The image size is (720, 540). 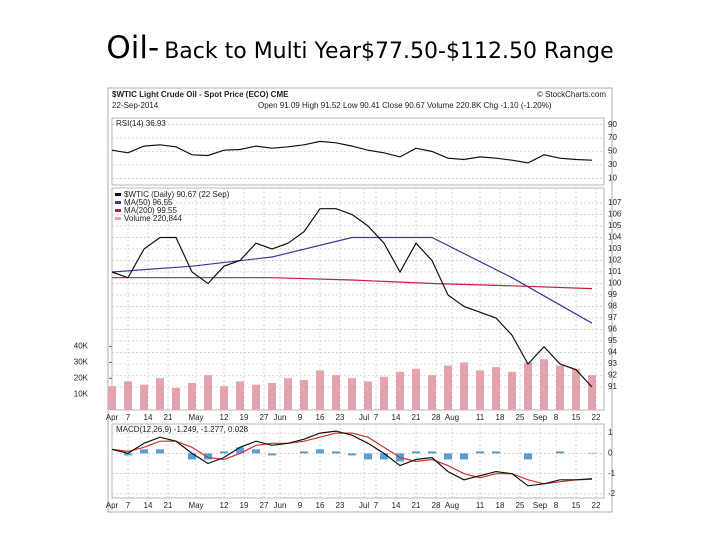 I want to click on y-tick-label: -1, so click(x=612, y=473).